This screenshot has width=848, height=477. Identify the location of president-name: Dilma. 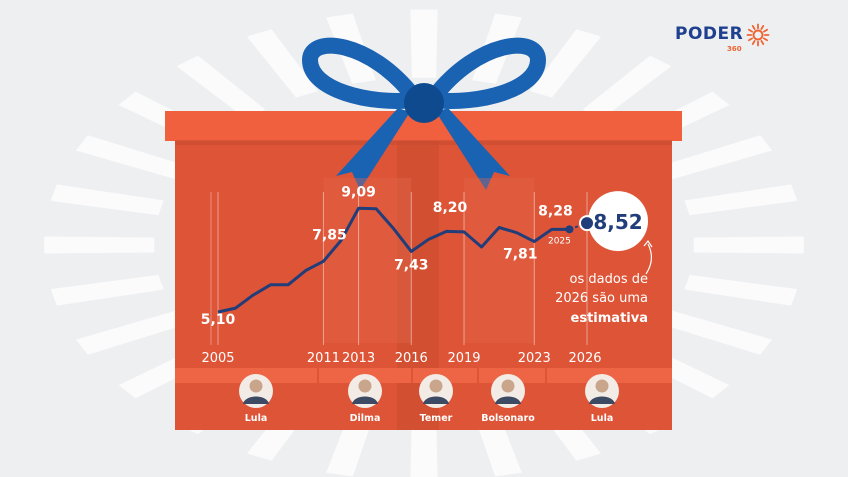
(365, 418).